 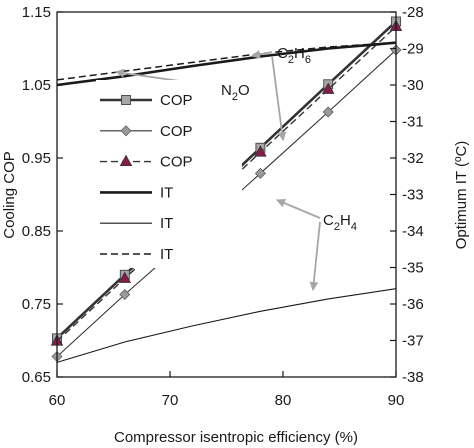 What do you see at coordinates (283, 400) in the screenshot?
I see `x-tick-label-2: 80` at bounding box center [283, 400].